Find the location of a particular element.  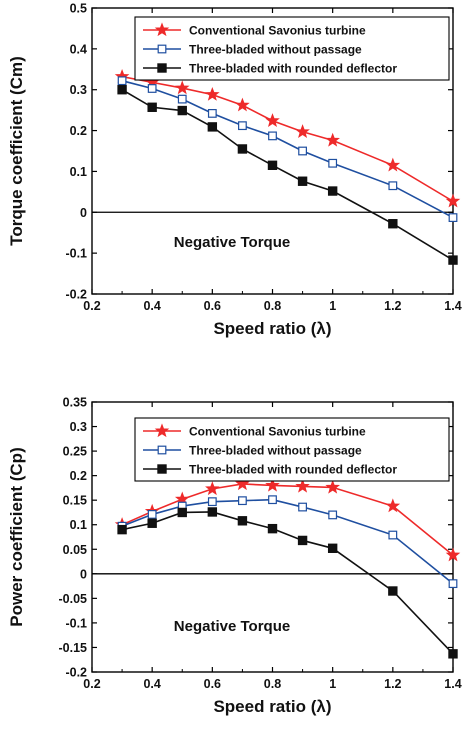

y-tick-label: 0.35 is located at coordinates (75, 403).